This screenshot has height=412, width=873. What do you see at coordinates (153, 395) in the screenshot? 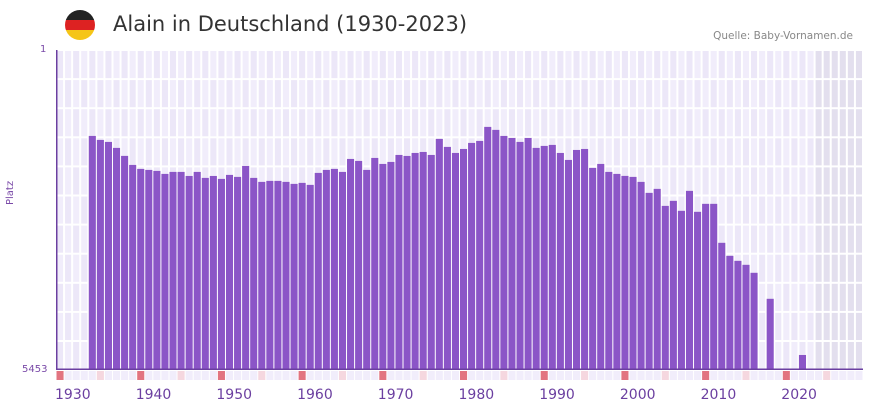
I see `x-tick-1940: 1940` at bounding box center [153, 395].